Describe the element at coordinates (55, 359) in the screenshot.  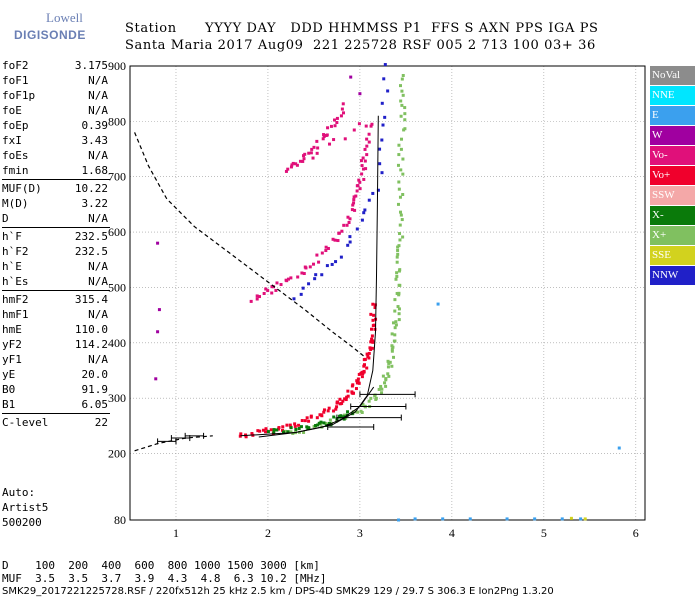
I see `param-row: yF1 N/A` at that location.